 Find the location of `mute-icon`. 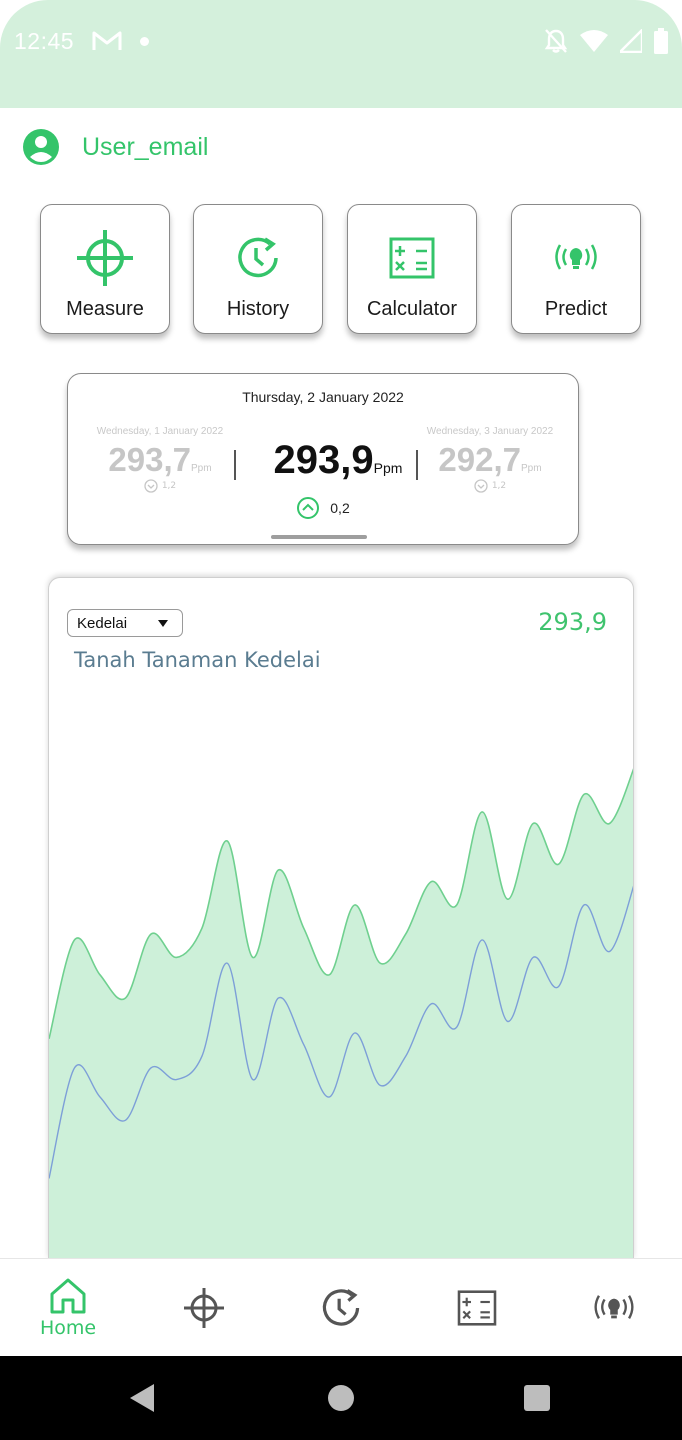

mute-icon is located at coordinates (556, 41).